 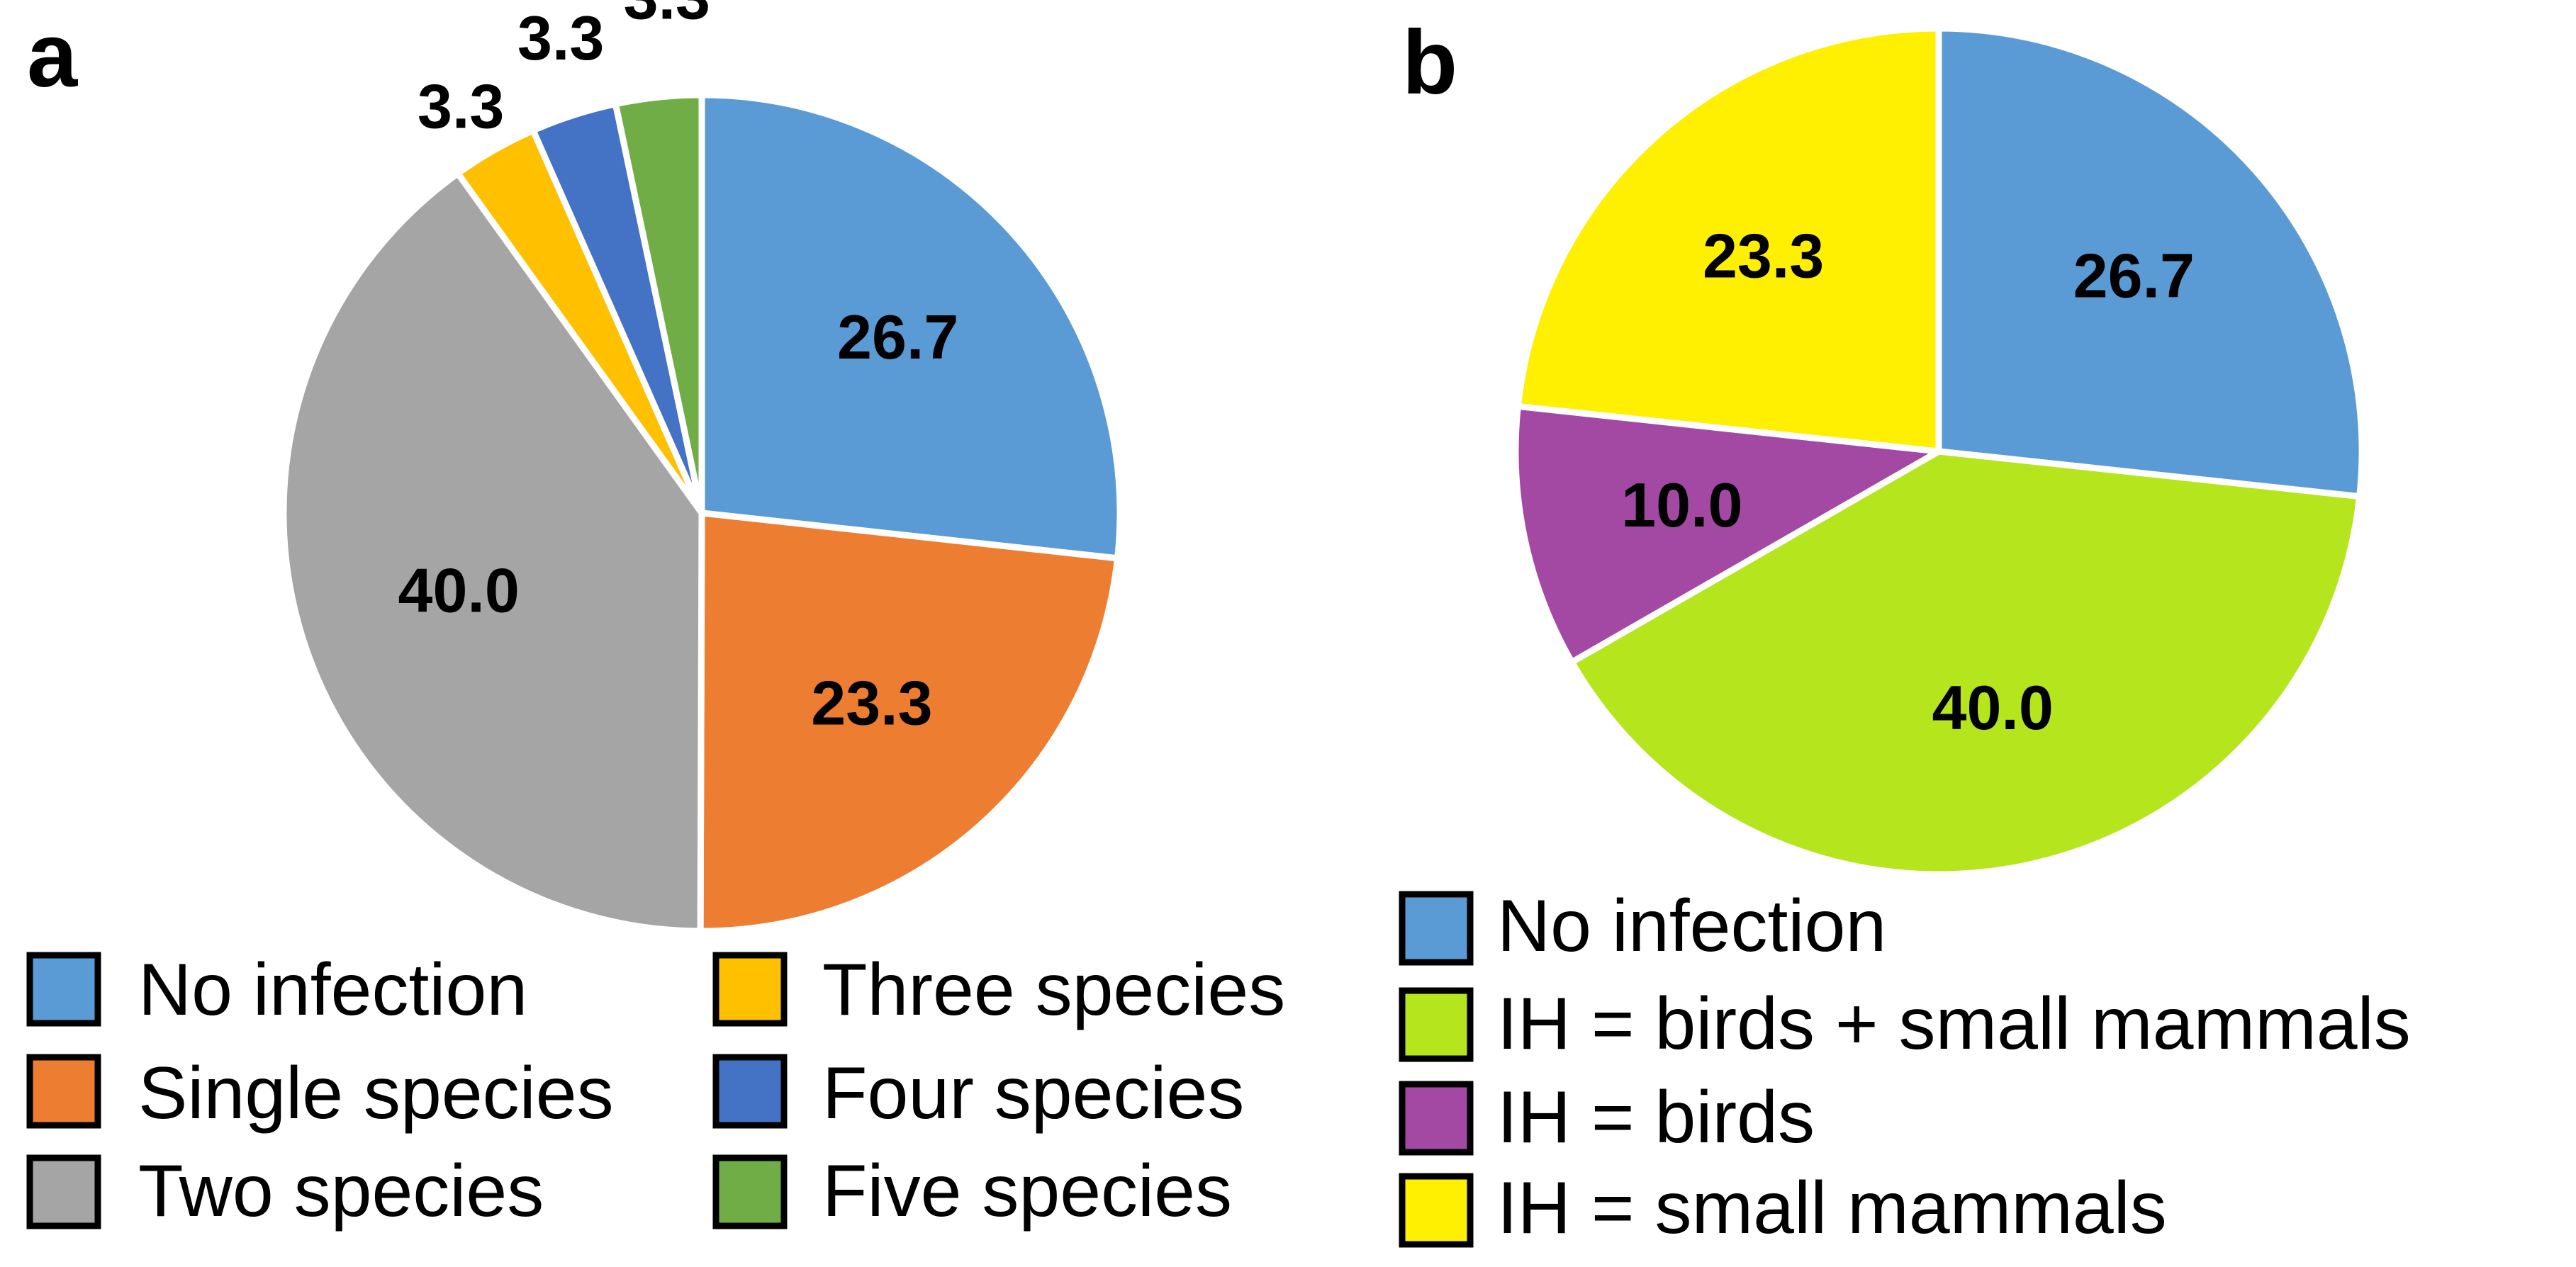 What do you see at coordinates (1656, 1117) in the screenshot?
I see `legend-b-label-3: IH = birds` at bounding box center [1656, 1117].